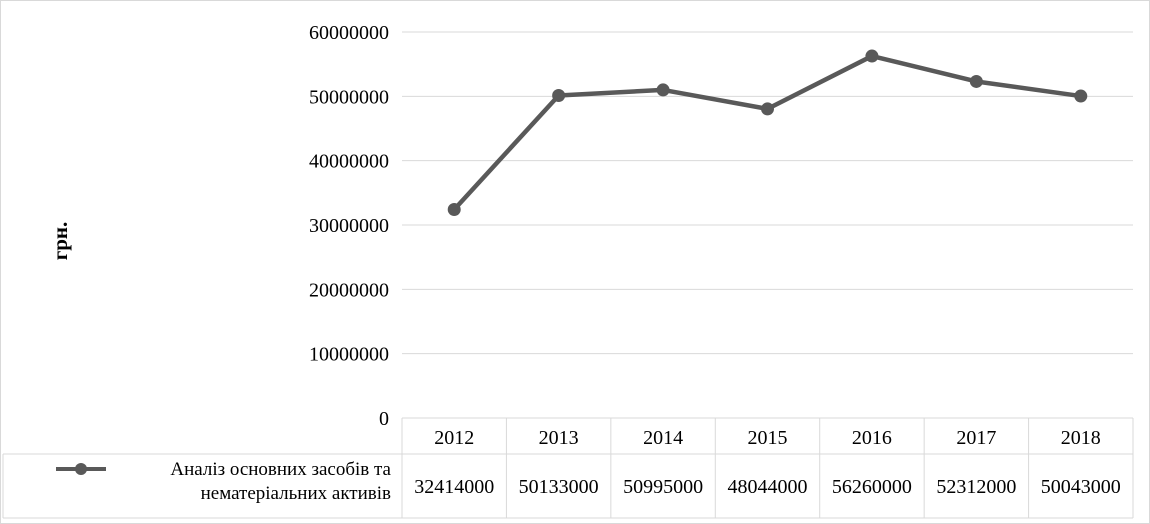 The width and height of the screenshot is (1150, 524). What do you see at coordinates (349, 97) in the screenshot?
I see `y-tick-label: 50000000` at bounding box center [349, 97].